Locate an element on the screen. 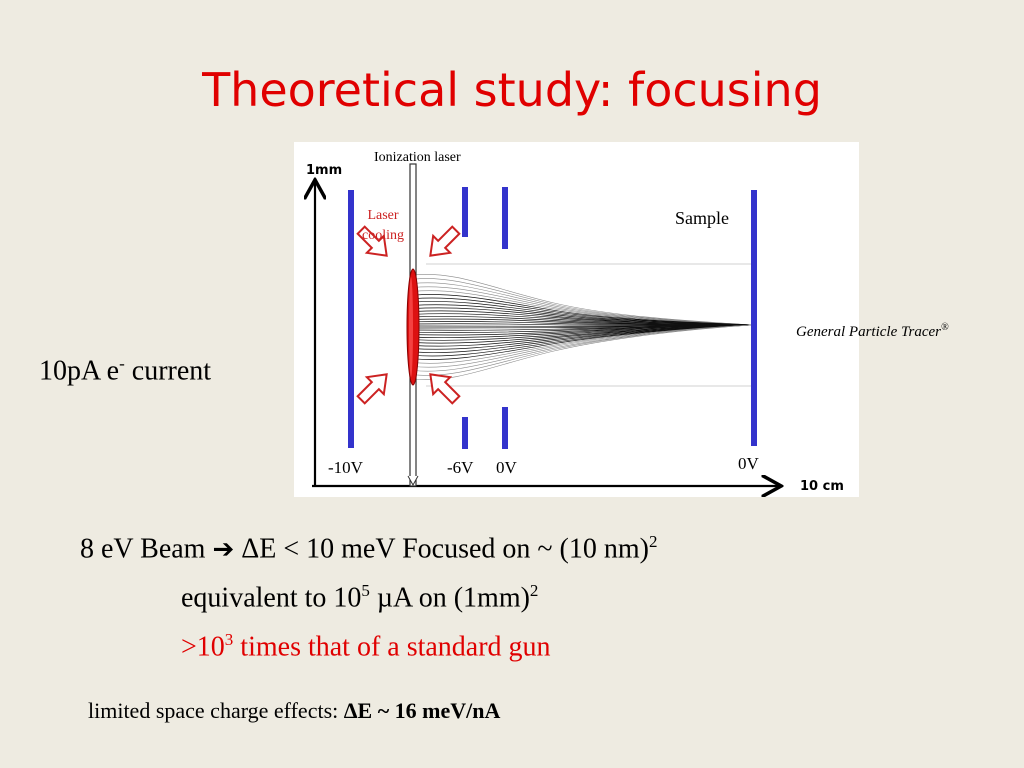 The width and height of the screenshot is (1024, 768). equivalence-statement: equivalent to 105 µA on (1mm)2 is located at coordinates (359, 594).